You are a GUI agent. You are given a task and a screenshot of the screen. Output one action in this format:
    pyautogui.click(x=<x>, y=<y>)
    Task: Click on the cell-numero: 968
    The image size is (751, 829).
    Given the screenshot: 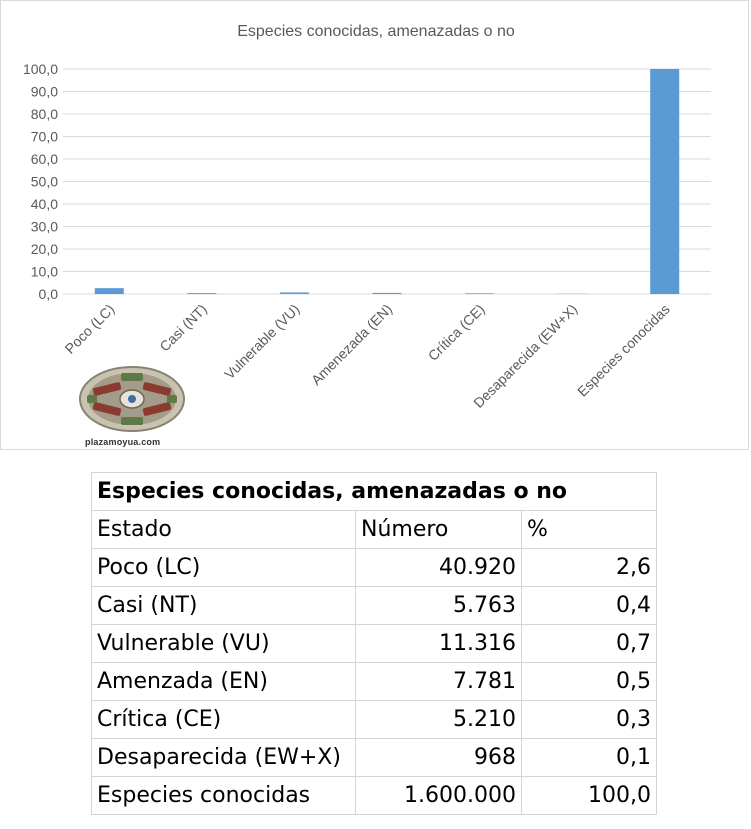 What is the action you would take?
    pyautogui.click(x=438, y=757)
    